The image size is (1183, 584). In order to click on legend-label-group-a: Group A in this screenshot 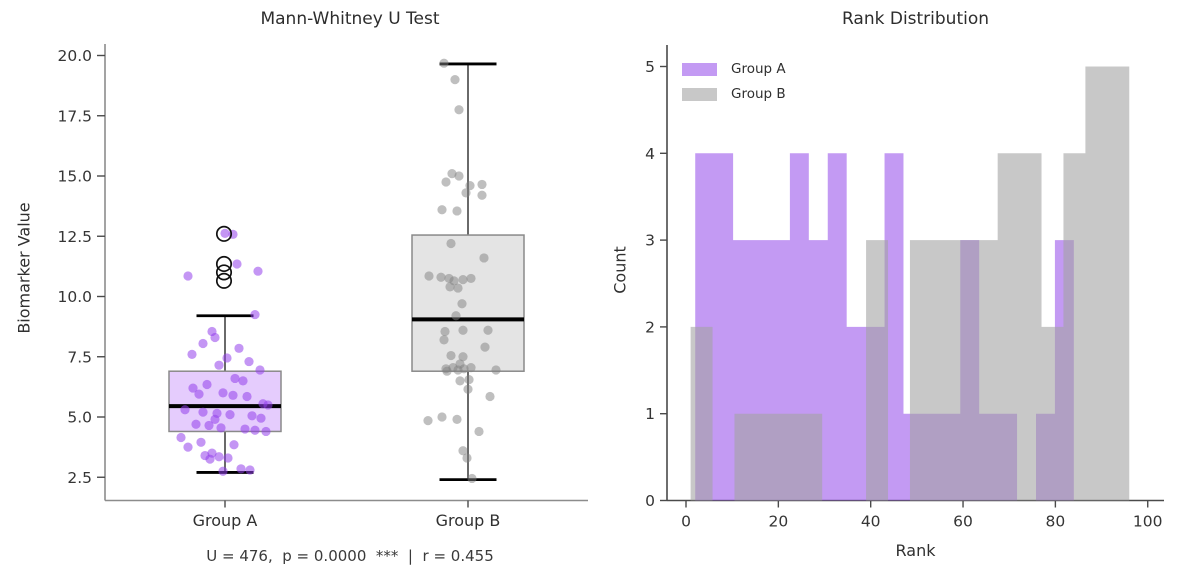, I will do `click(758, 69)`.